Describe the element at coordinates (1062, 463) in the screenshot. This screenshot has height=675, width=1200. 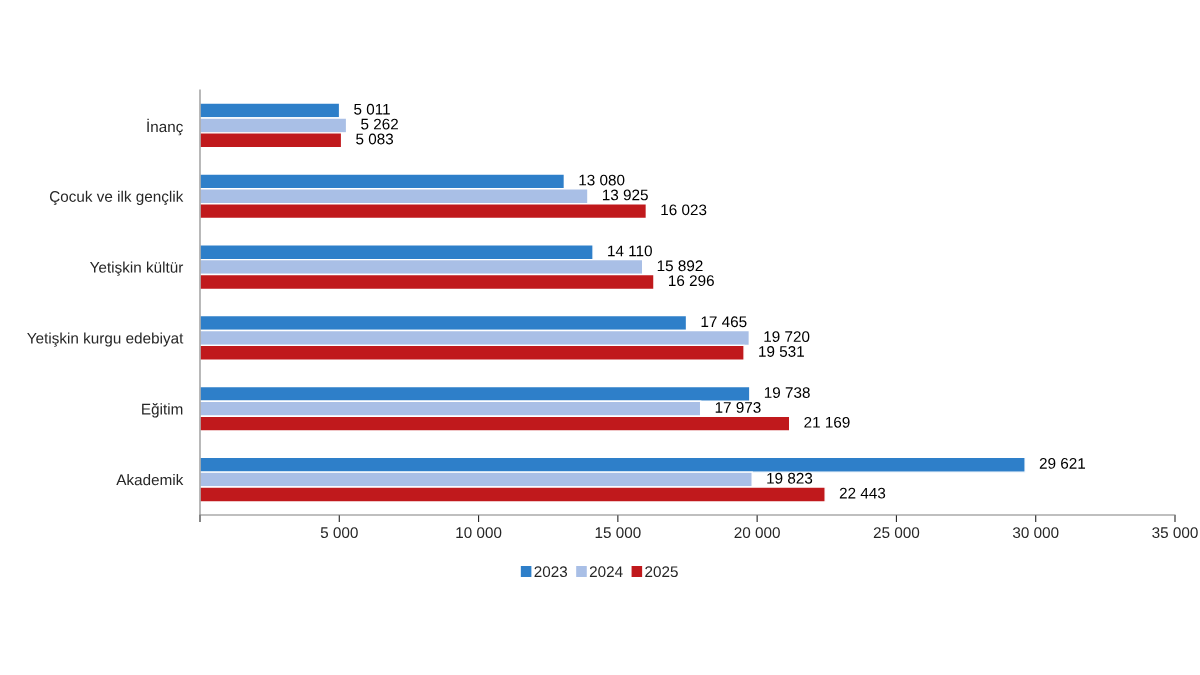
I see `data-label: 29 621` at that location.